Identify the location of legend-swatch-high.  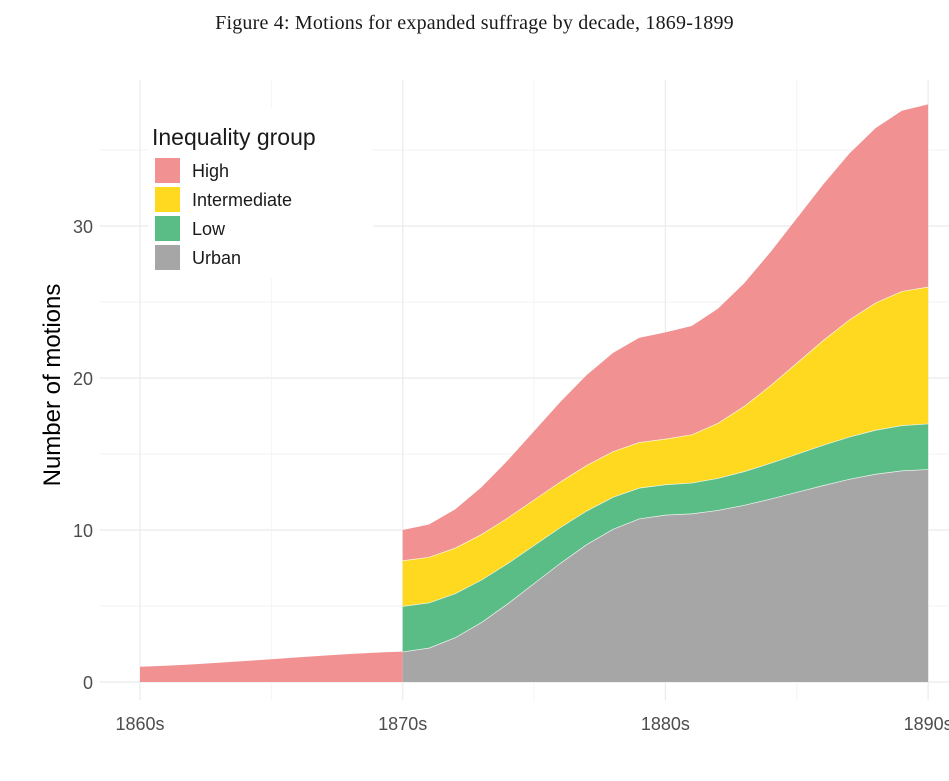
(167, 170).